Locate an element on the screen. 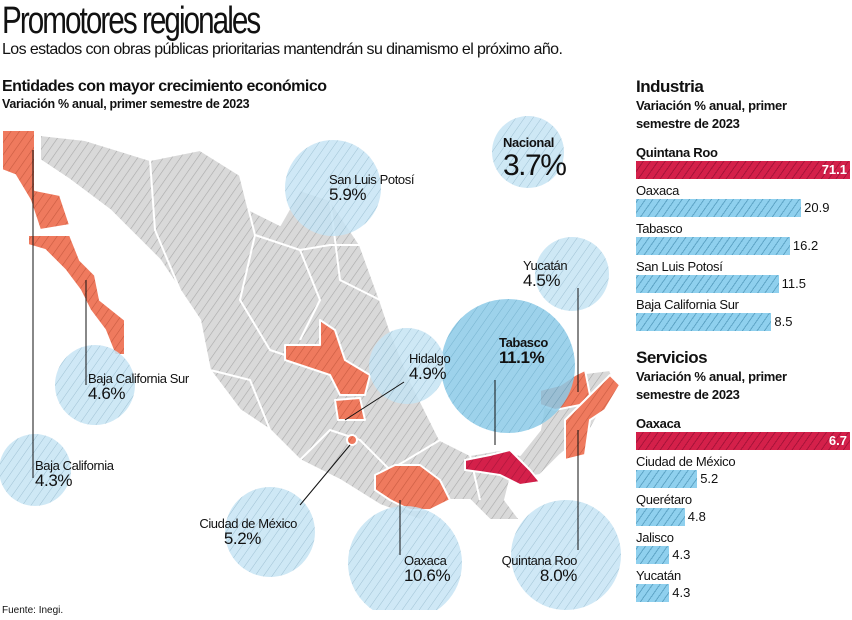  bubble-san-luis-potosi is located at coordinates (333, 188).